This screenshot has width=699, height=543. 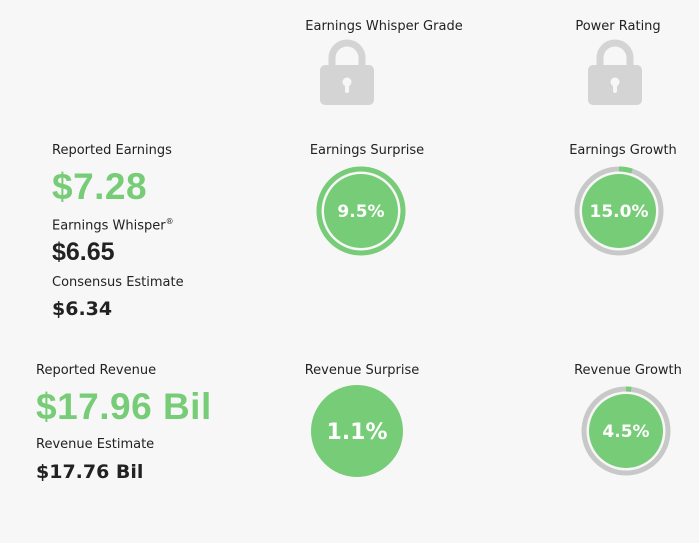 What do you see at coordinates (367, 150) in the screenshot?
I see `earnings-surprise-label: Earnings Surprise` at bounding box center [367, 150].